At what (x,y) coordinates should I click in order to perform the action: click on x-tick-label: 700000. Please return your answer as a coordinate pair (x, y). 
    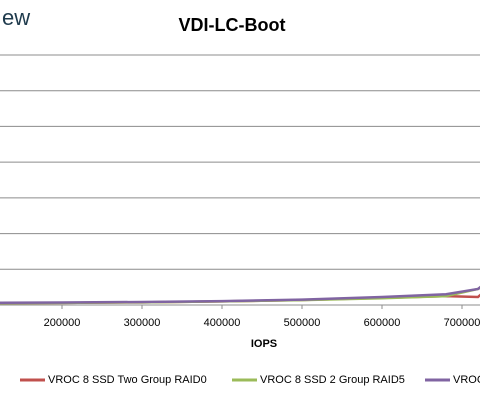
    Looking at the image, I should click on (462, 323).